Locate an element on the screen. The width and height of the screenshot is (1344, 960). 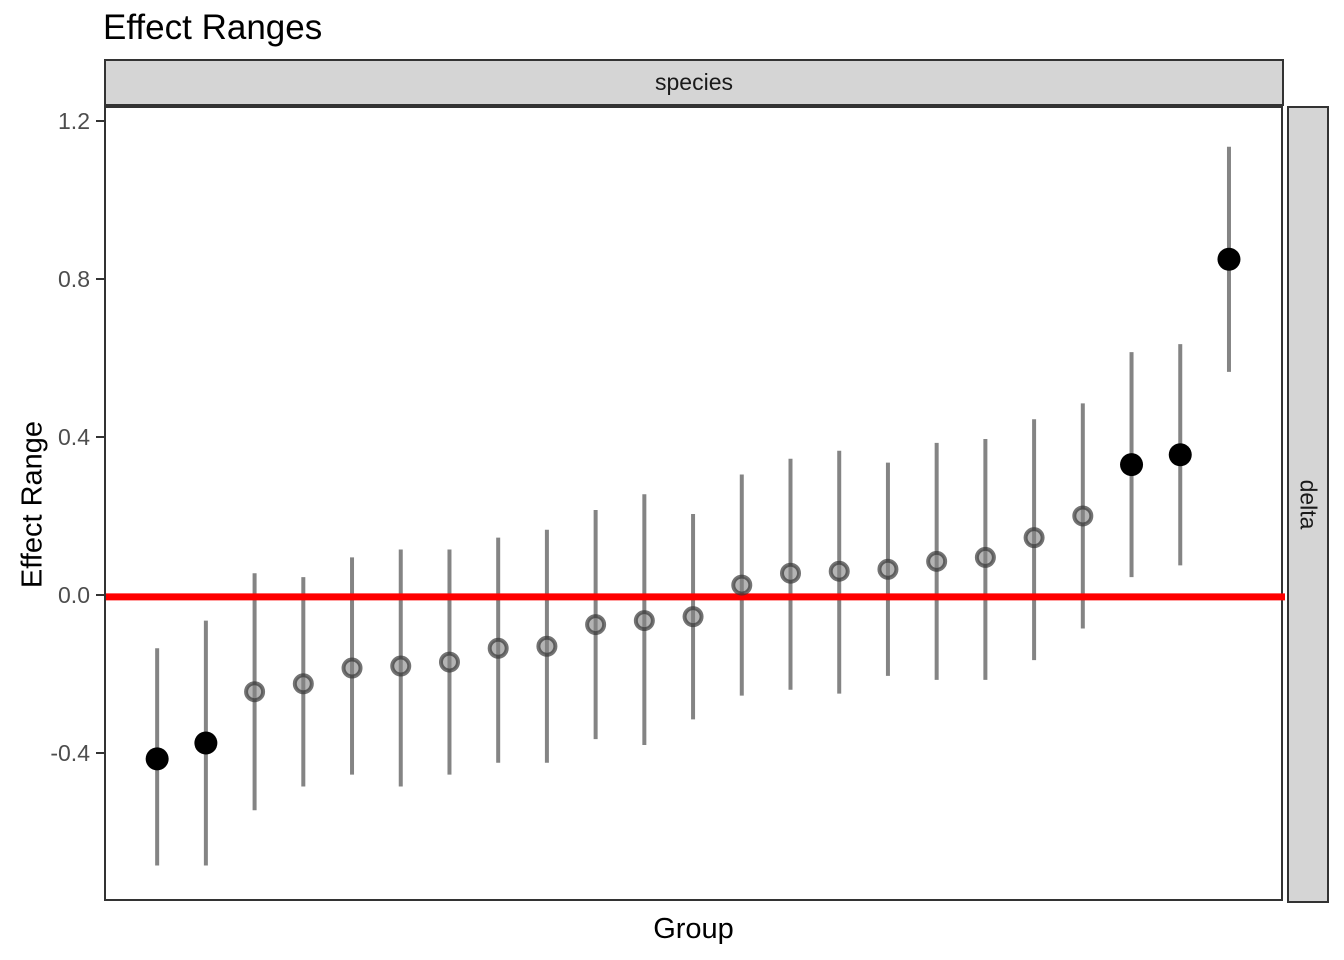
x-axis-title: Group is located at coordinates (693, 929).